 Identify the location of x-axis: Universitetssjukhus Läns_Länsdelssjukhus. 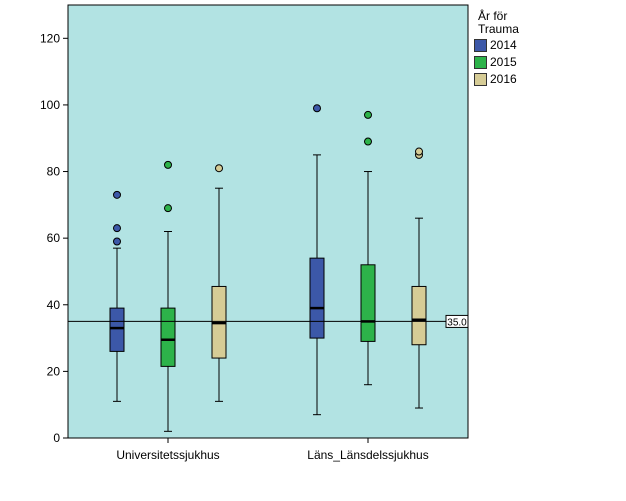
(272, 450).